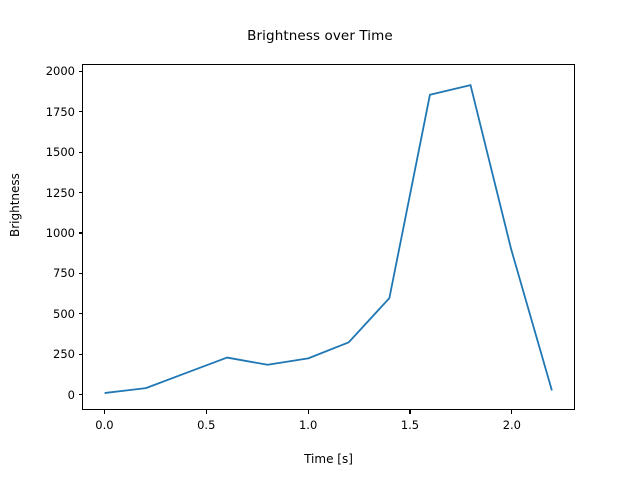 This screenshot has width=640, height=480. Describe the element at coordinates (60, 111) in the screenshot. I see `y-tick-label: 1750` at that location.